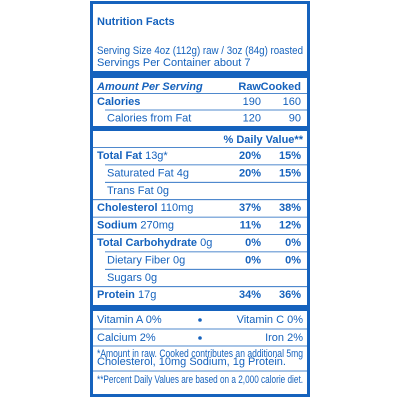 Image resolution: width=400 pixels, height=400 pixels. I want to click on nutrient-name: Sugars 0g, so click(132, 278).